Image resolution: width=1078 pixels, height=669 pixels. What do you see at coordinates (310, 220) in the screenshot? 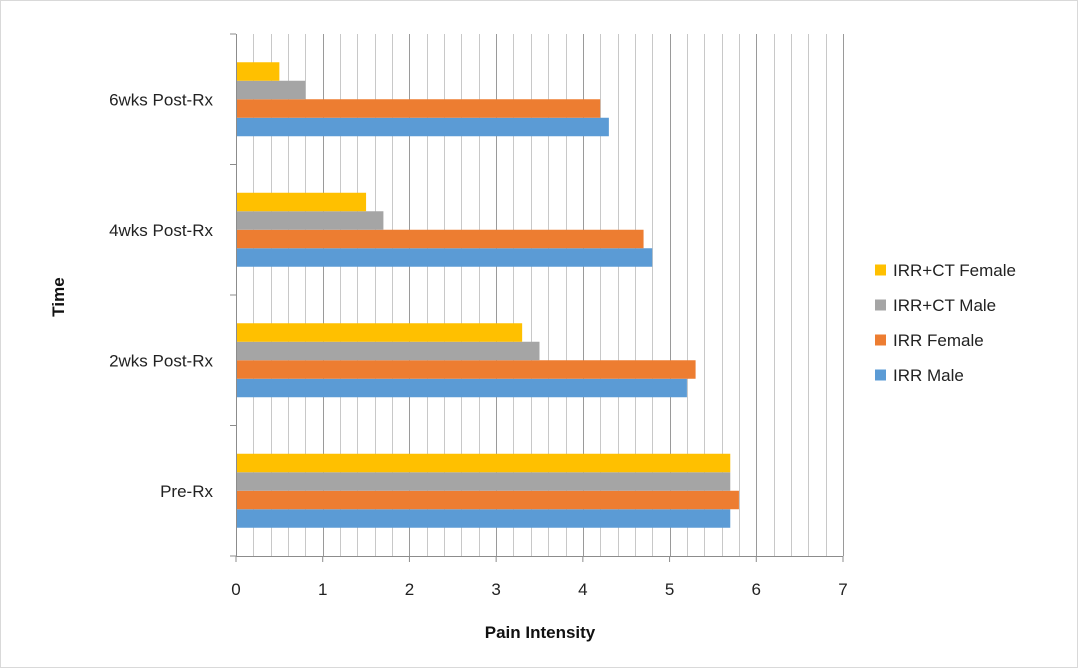
I see `bar-irr-ct-male-4wks-post-rx` at bounding box center [310, 220].